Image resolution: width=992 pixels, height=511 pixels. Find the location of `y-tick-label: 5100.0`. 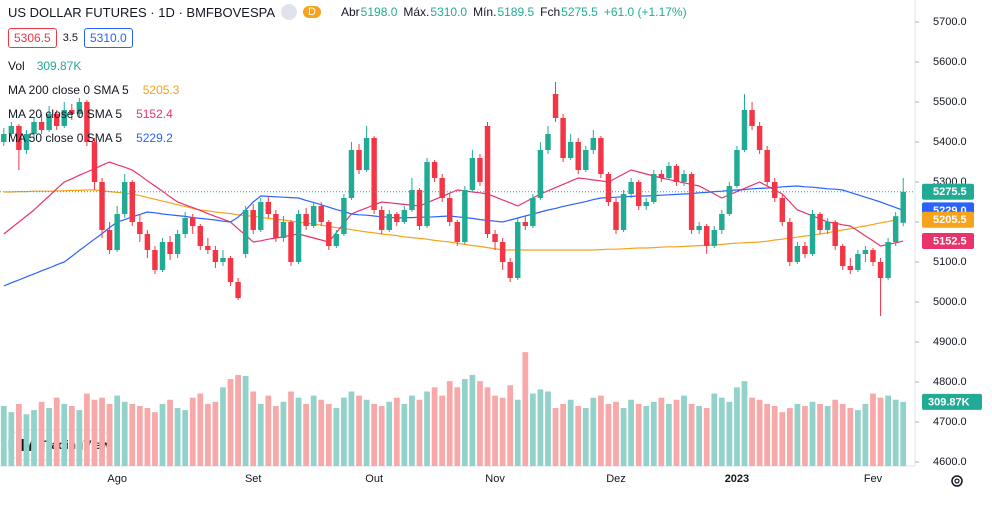

y-tick-label: 5100.0 is located at coordinates (950, 262).